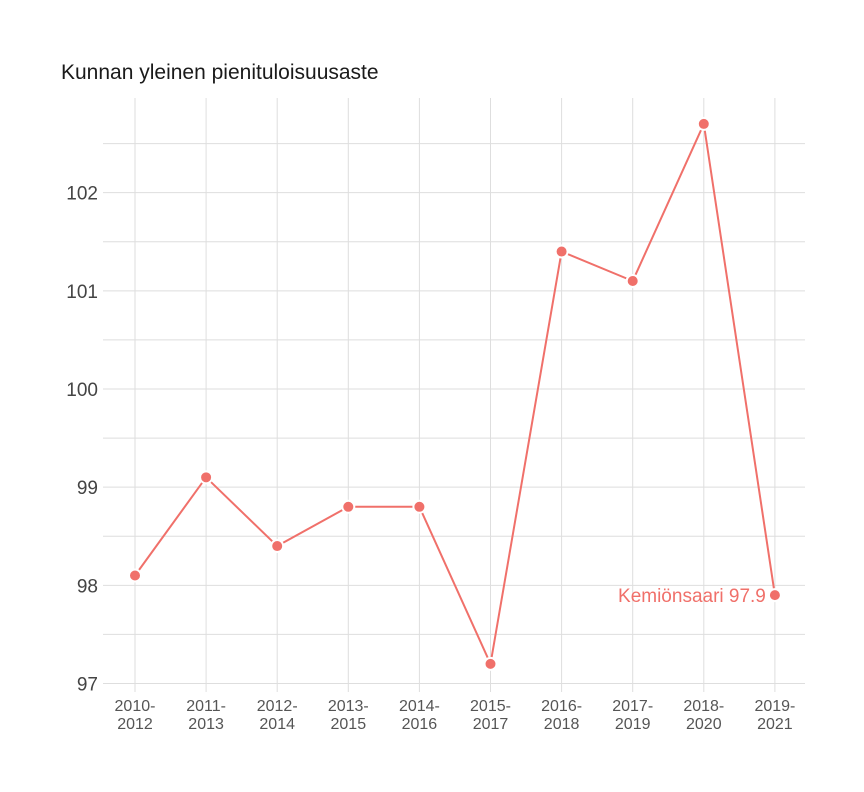 This screenshot has height=792, width=864. Describe the element at coordinates (87, 685) in the screenshot. I see `y-tick-label: 97` at that location.